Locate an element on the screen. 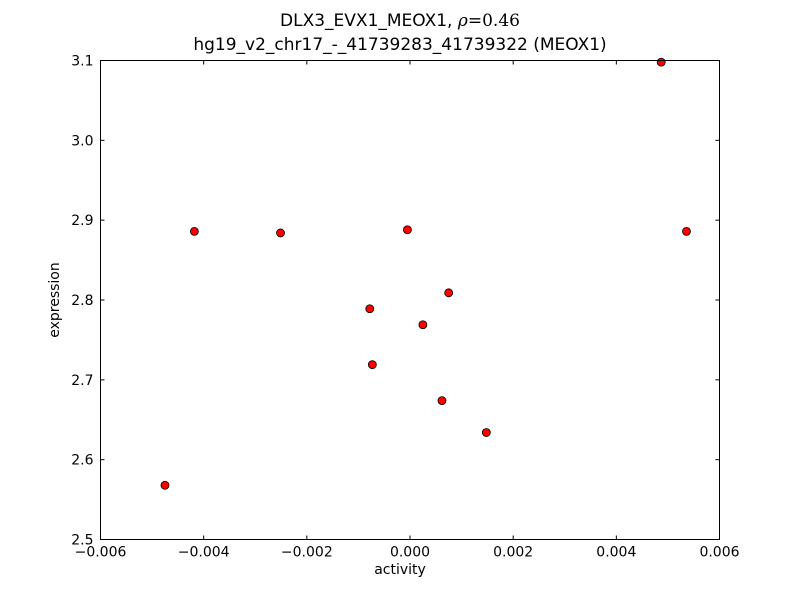  y-tick-label: 2.7 is located at coordinates (82, 381).